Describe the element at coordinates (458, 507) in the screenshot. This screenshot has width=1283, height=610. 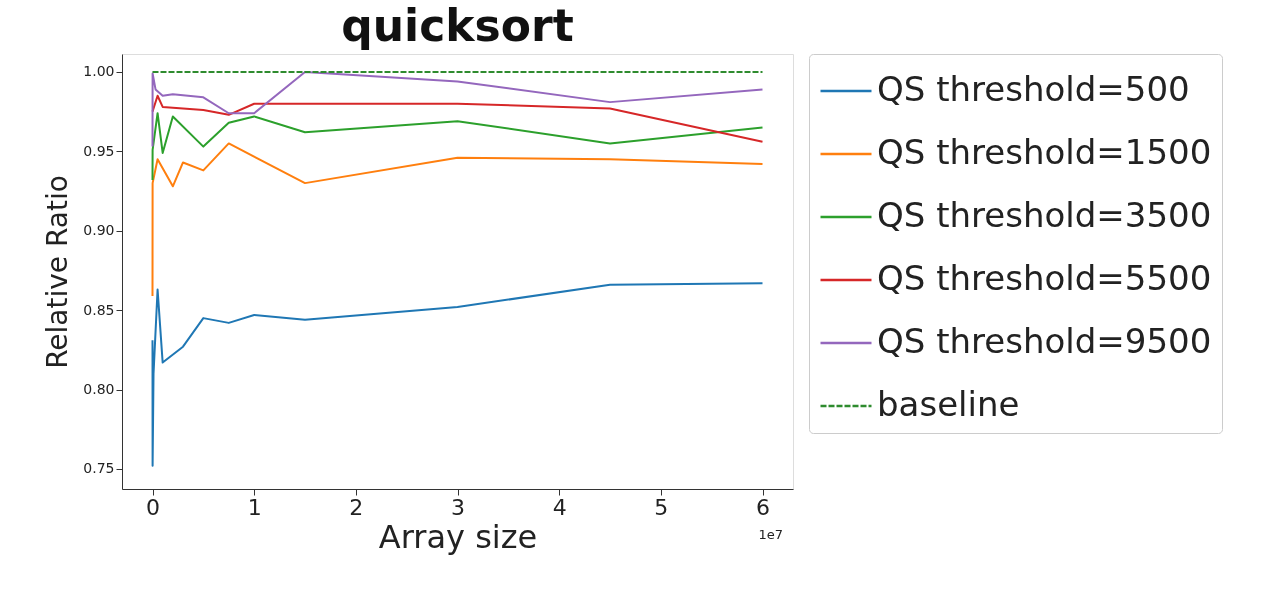
I see `x-tick-label: 3` at that location.